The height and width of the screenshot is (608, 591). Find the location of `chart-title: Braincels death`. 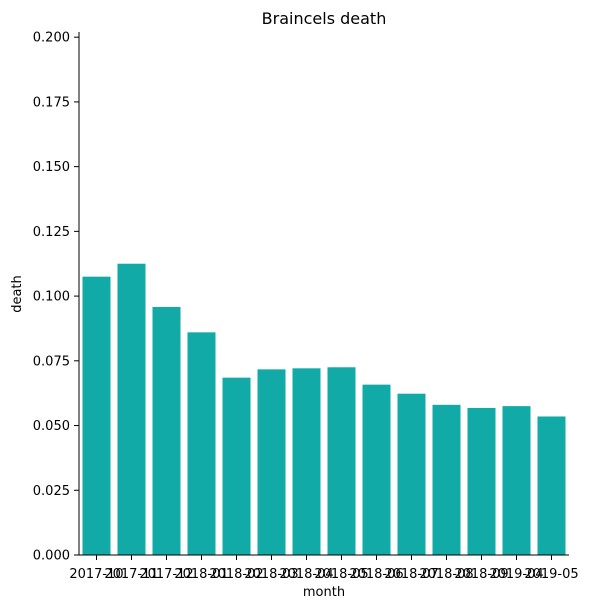

chart-title: Braincels death is located at coordinates (324, 18).